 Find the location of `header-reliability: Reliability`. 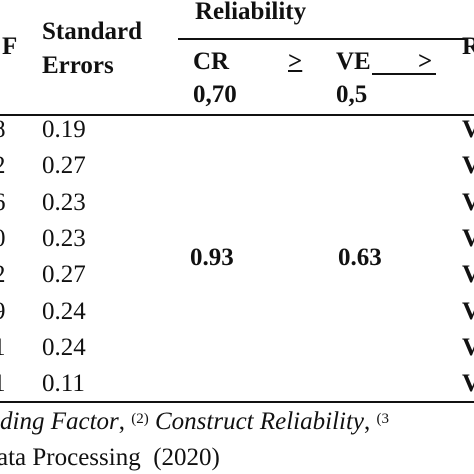

header-reliability: Reliability is located at coordinates (251, 12).